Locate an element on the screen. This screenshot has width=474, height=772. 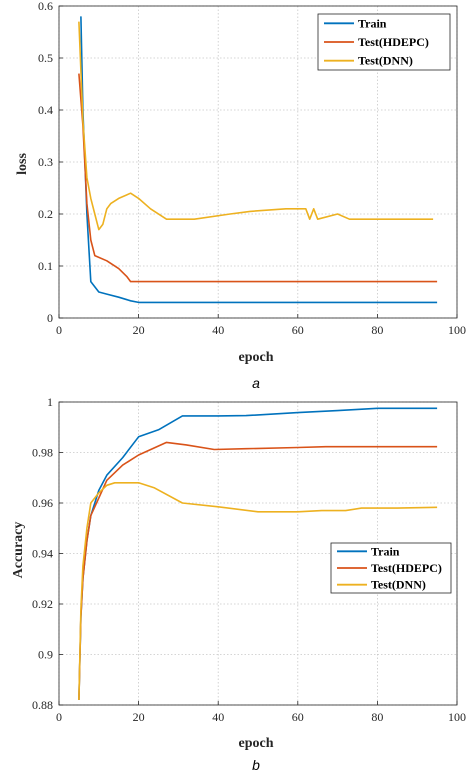
accuracy-chart-y-tick-label: 0.96 is located at coordinates (42, 503).